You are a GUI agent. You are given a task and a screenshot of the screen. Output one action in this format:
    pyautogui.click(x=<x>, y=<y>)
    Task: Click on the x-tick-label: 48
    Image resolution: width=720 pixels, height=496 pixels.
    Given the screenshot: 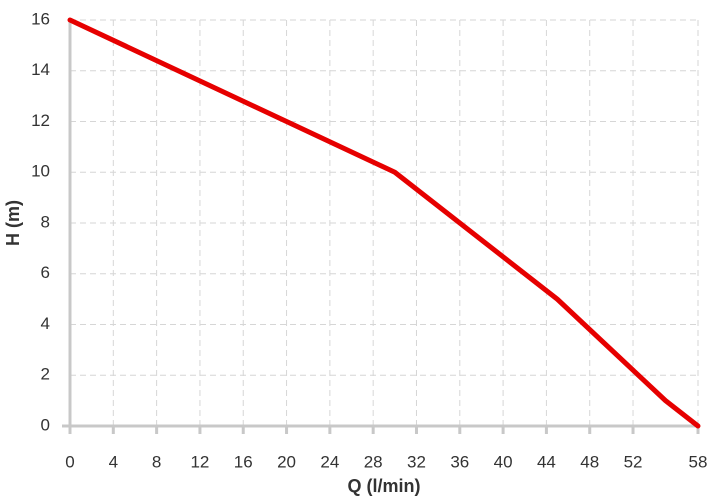 What is the action you would take?
    pyautogui.click(x=589, y=461)
    